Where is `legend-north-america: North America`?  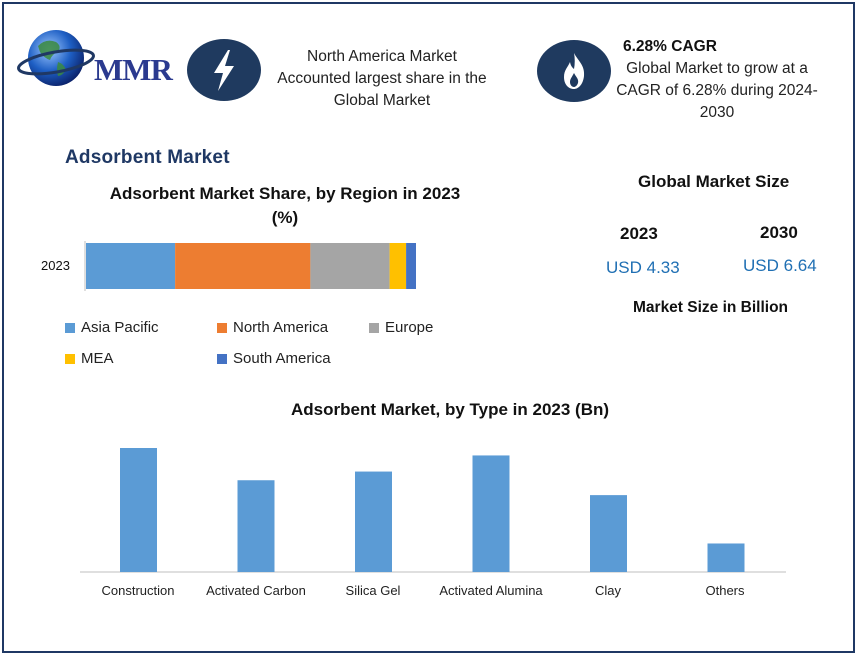
legend-north-america: North America is located at coordinates (272, 327).